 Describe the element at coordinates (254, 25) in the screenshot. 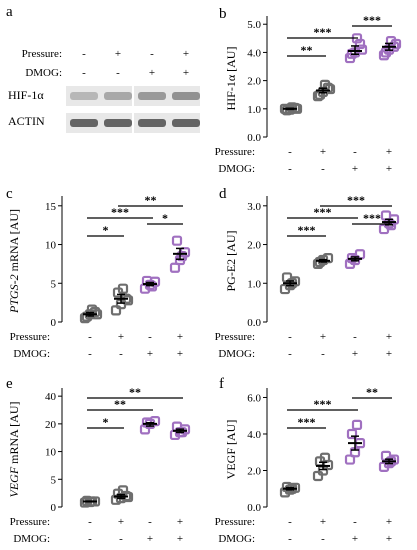

I see `y-tick-label: 5.0` at that location.